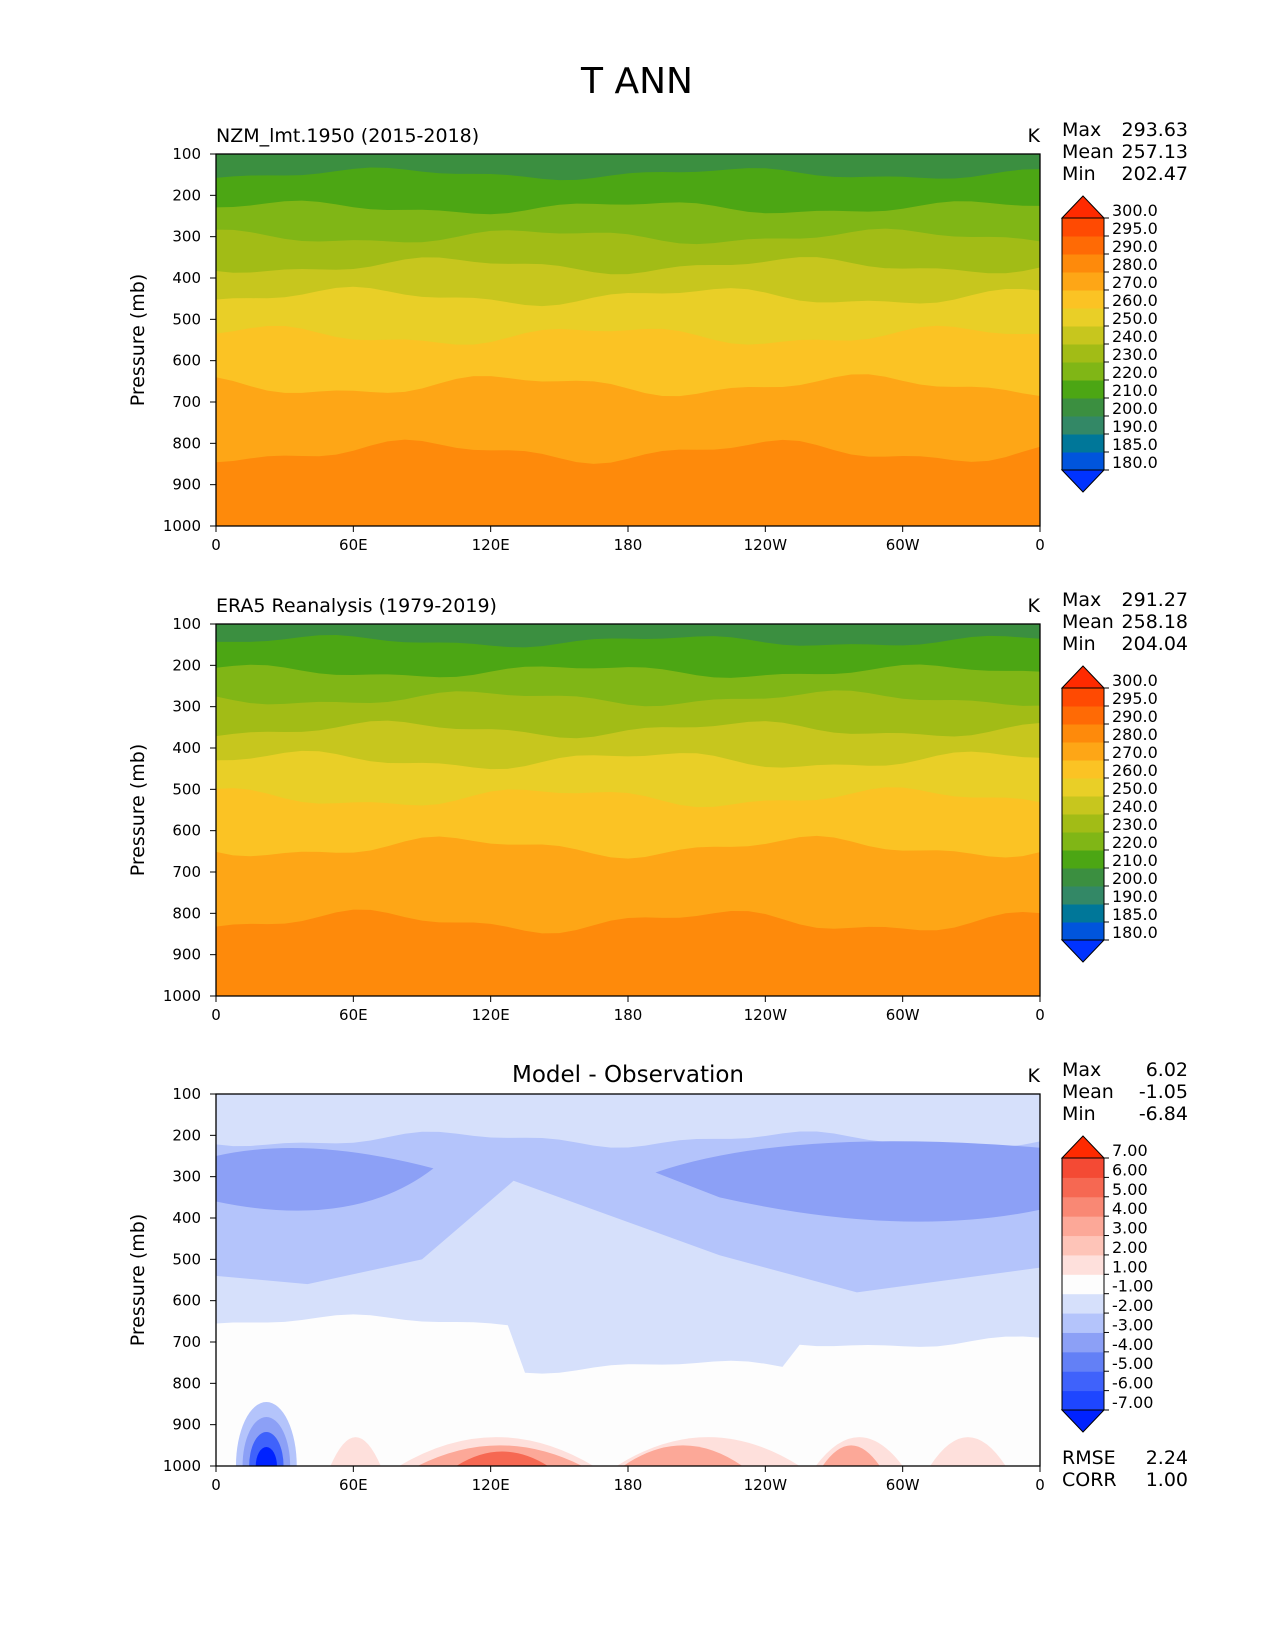  Describe the element at coordinates (1089, 1458) in the screenshot. I see `metric-label: RMSE` at that location.